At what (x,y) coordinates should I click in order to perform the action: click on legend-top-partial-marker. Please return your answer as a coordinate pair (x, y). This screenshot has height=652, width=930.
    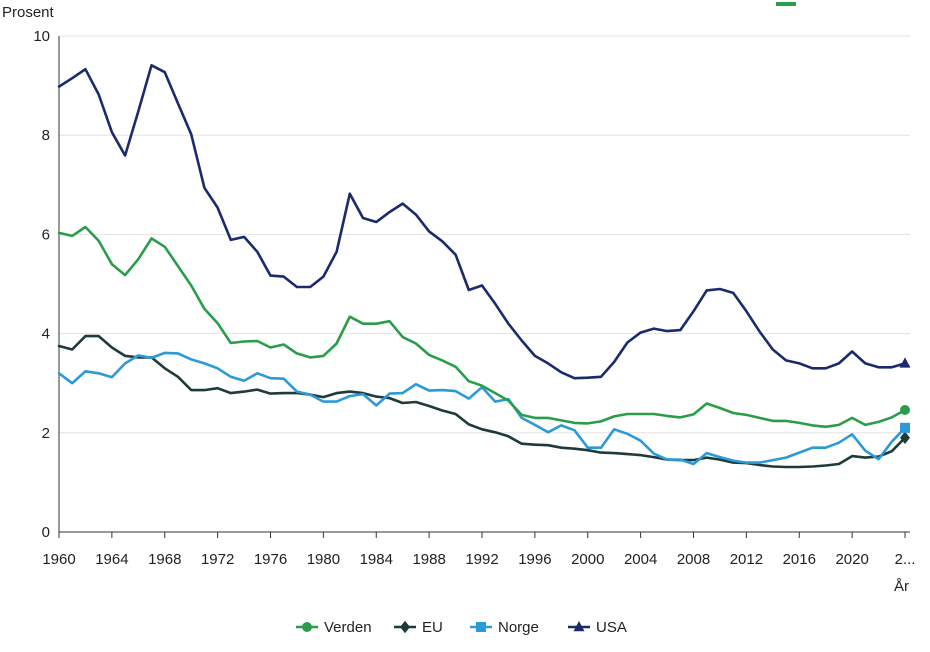
    Looking at the image, I should click on (786, 4).